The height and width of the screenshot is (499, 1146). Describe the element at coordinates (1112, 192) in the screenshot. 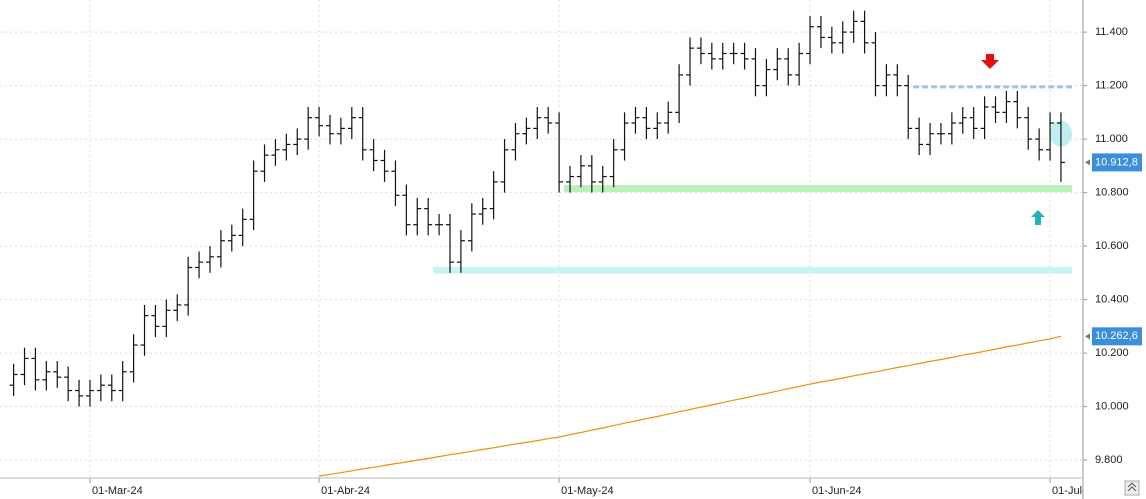

I see `y-tick-label: 10.800` at that location.